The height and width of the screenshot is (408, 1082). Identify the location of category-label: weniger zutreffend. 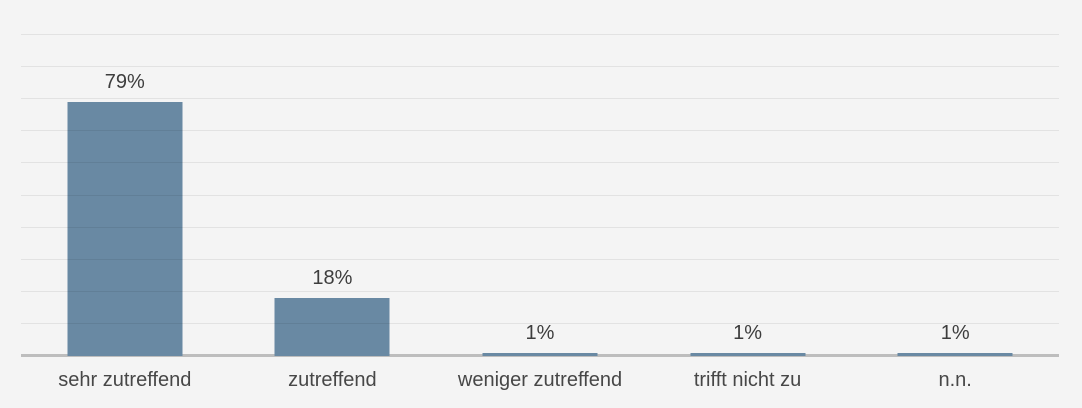
(540, 380).